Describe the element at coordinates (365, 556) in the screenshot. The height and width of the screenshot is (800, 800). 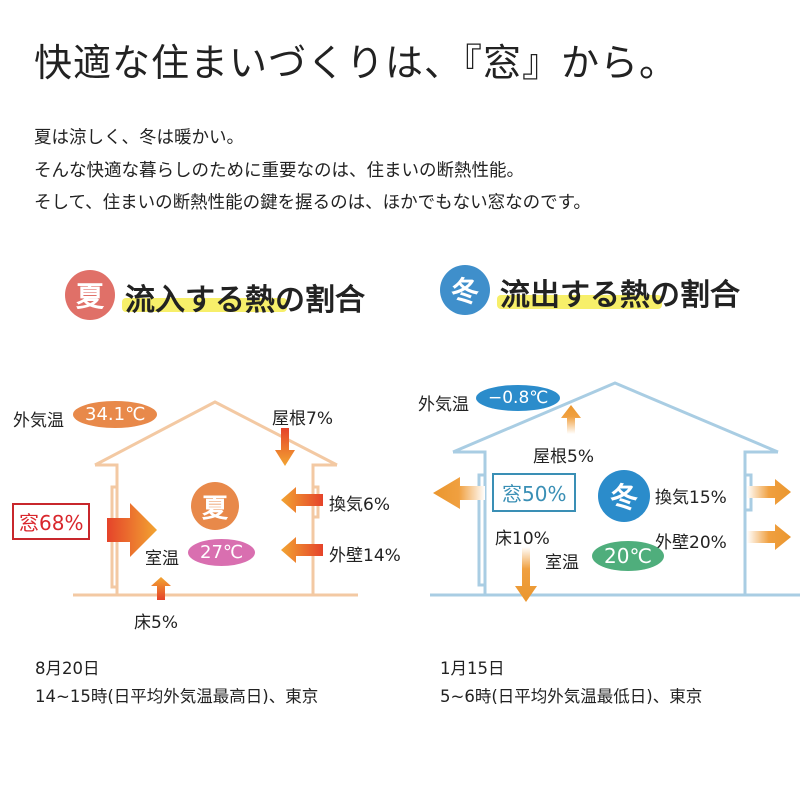
I see `summer-wall-label: 外壁14%` at that location.